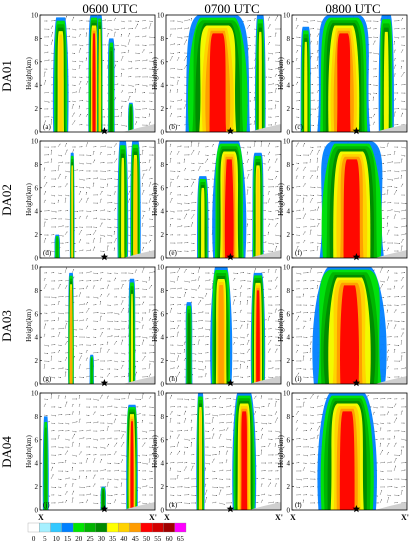 Image resolution: width=419 pixels, height=550 pixels. Describe the element at coordinates (231, 8) in the screenshot. I see `column-title-0700: 0700 UTC` at that location.